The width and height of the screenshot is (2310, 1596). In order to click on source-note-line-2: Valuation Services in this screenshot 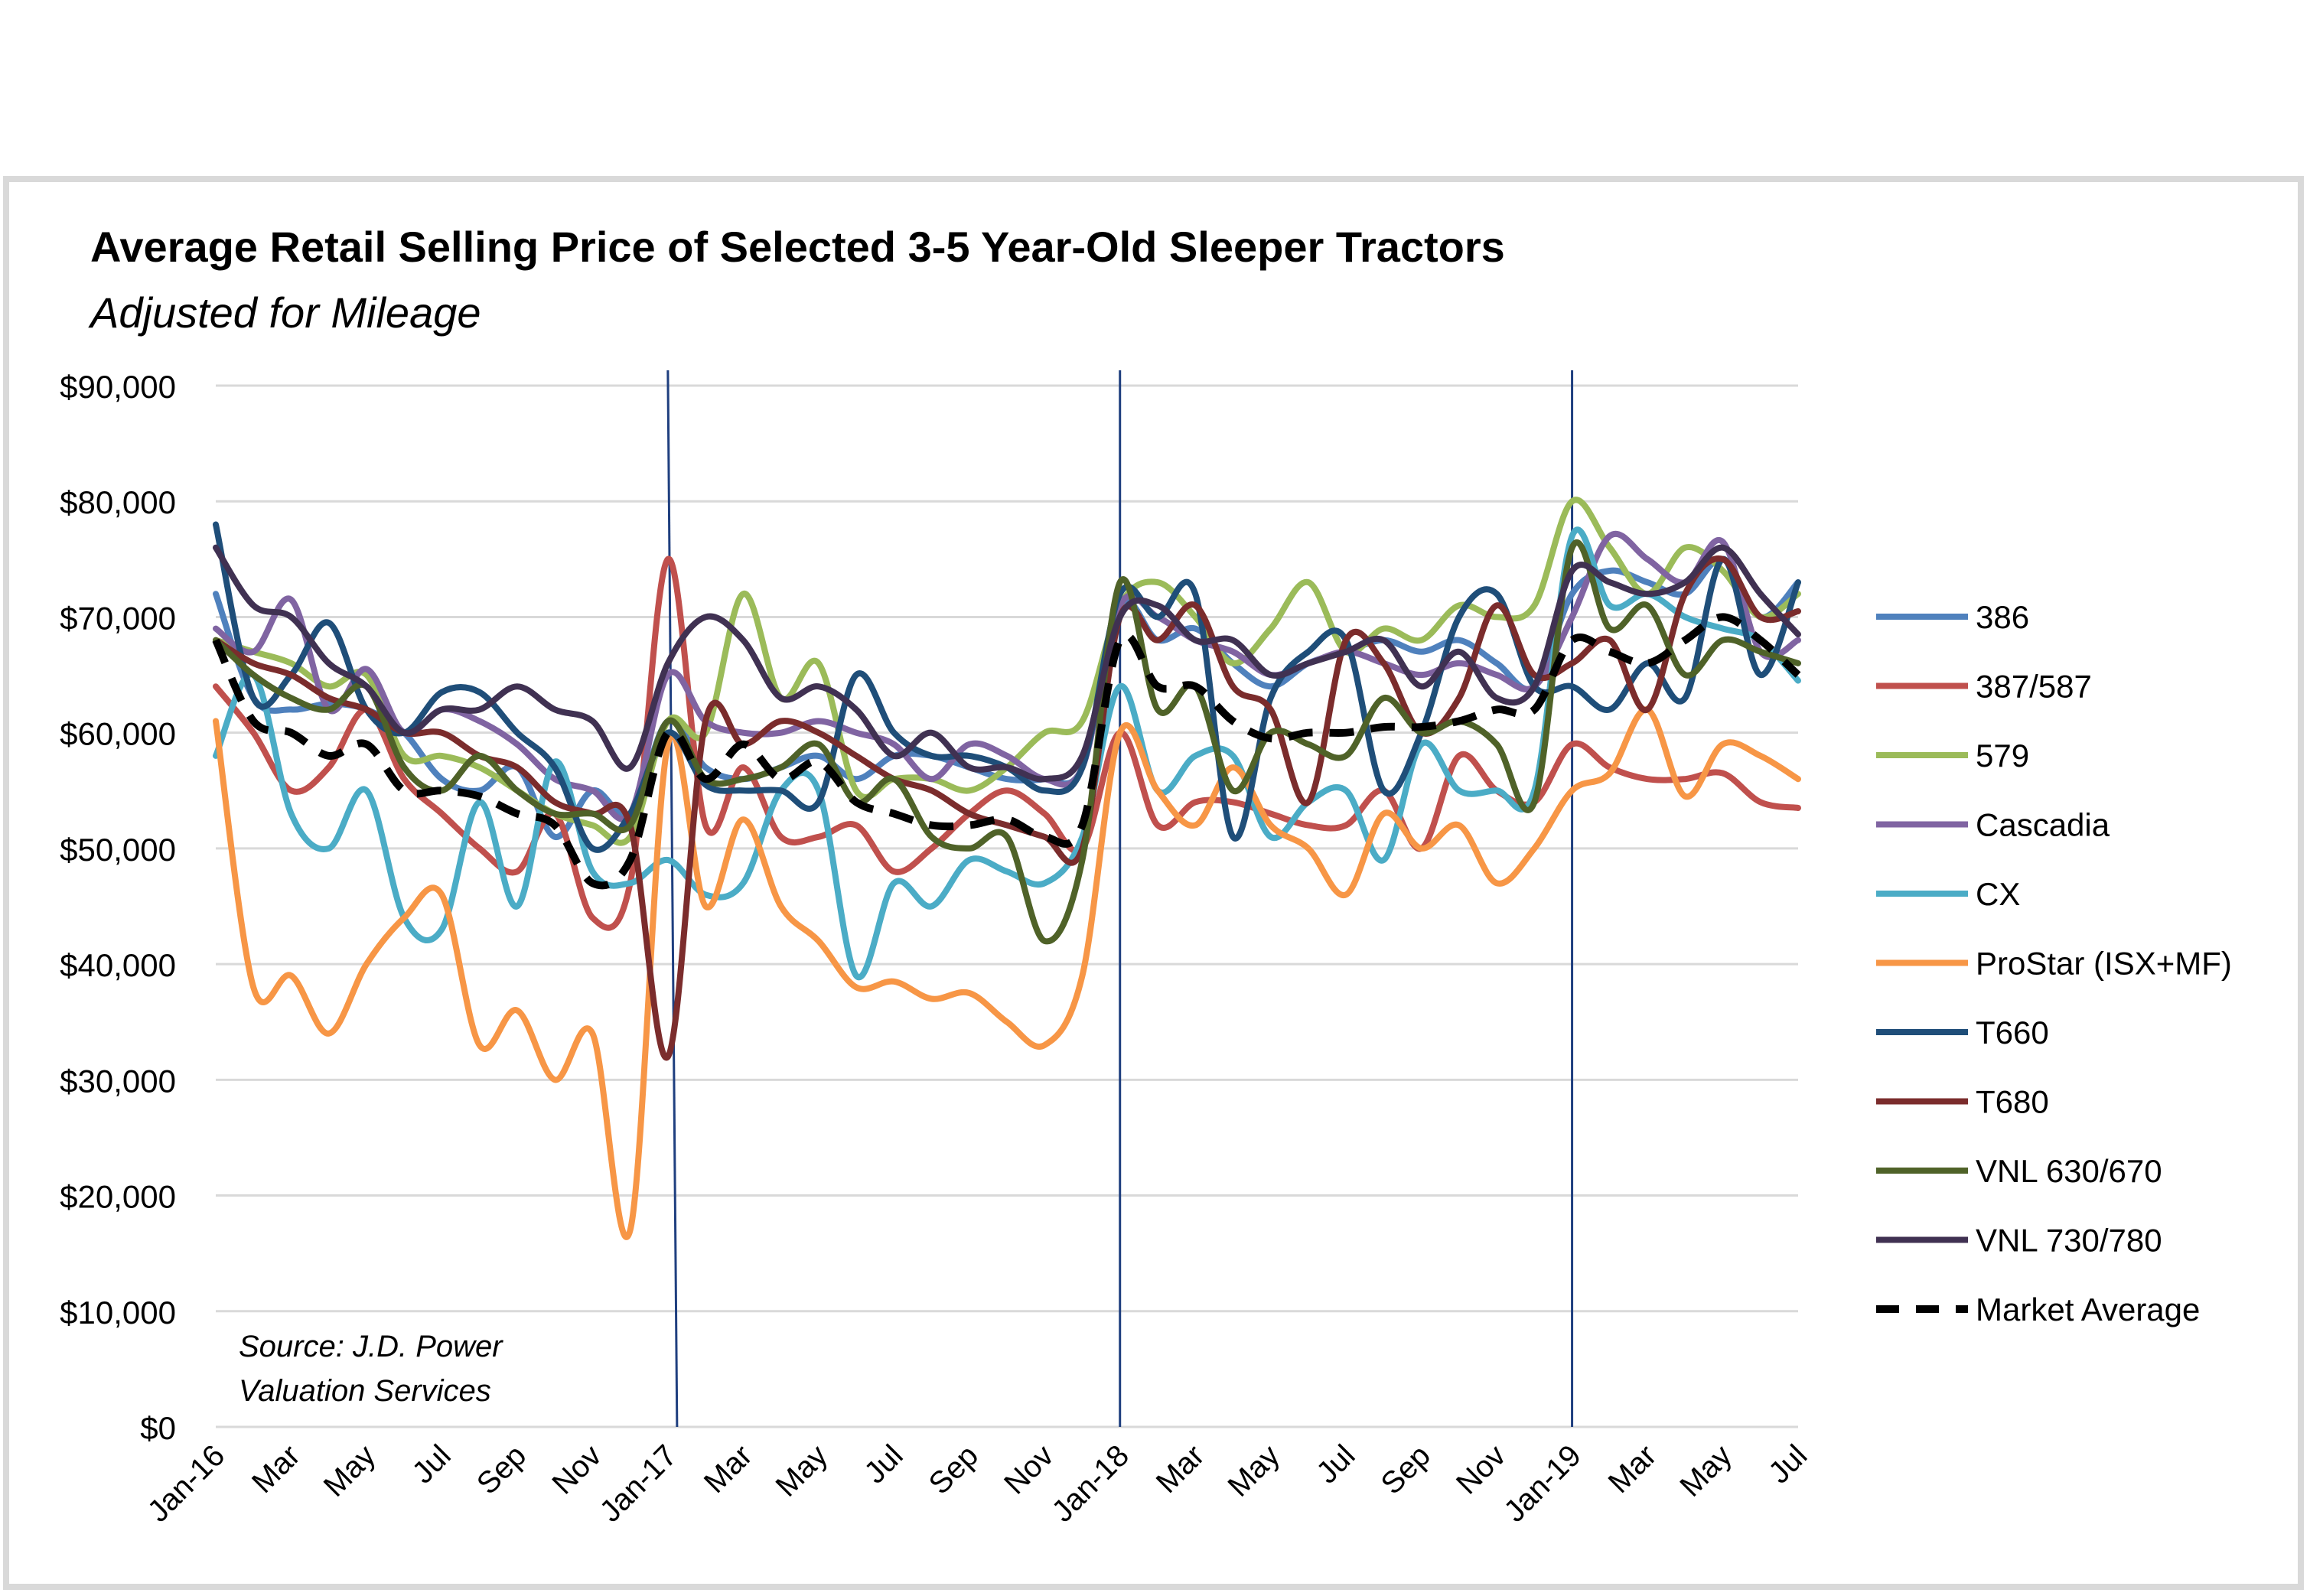, I will do `click(365, 1391)`.